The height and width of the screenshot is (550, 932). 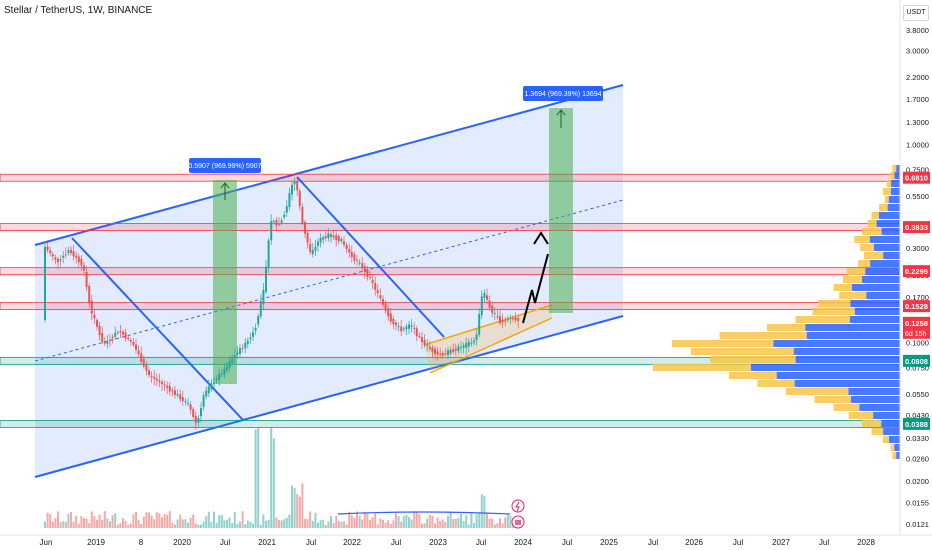 I want to click on time-tick-label: 2025, so click(x=609, y=542).